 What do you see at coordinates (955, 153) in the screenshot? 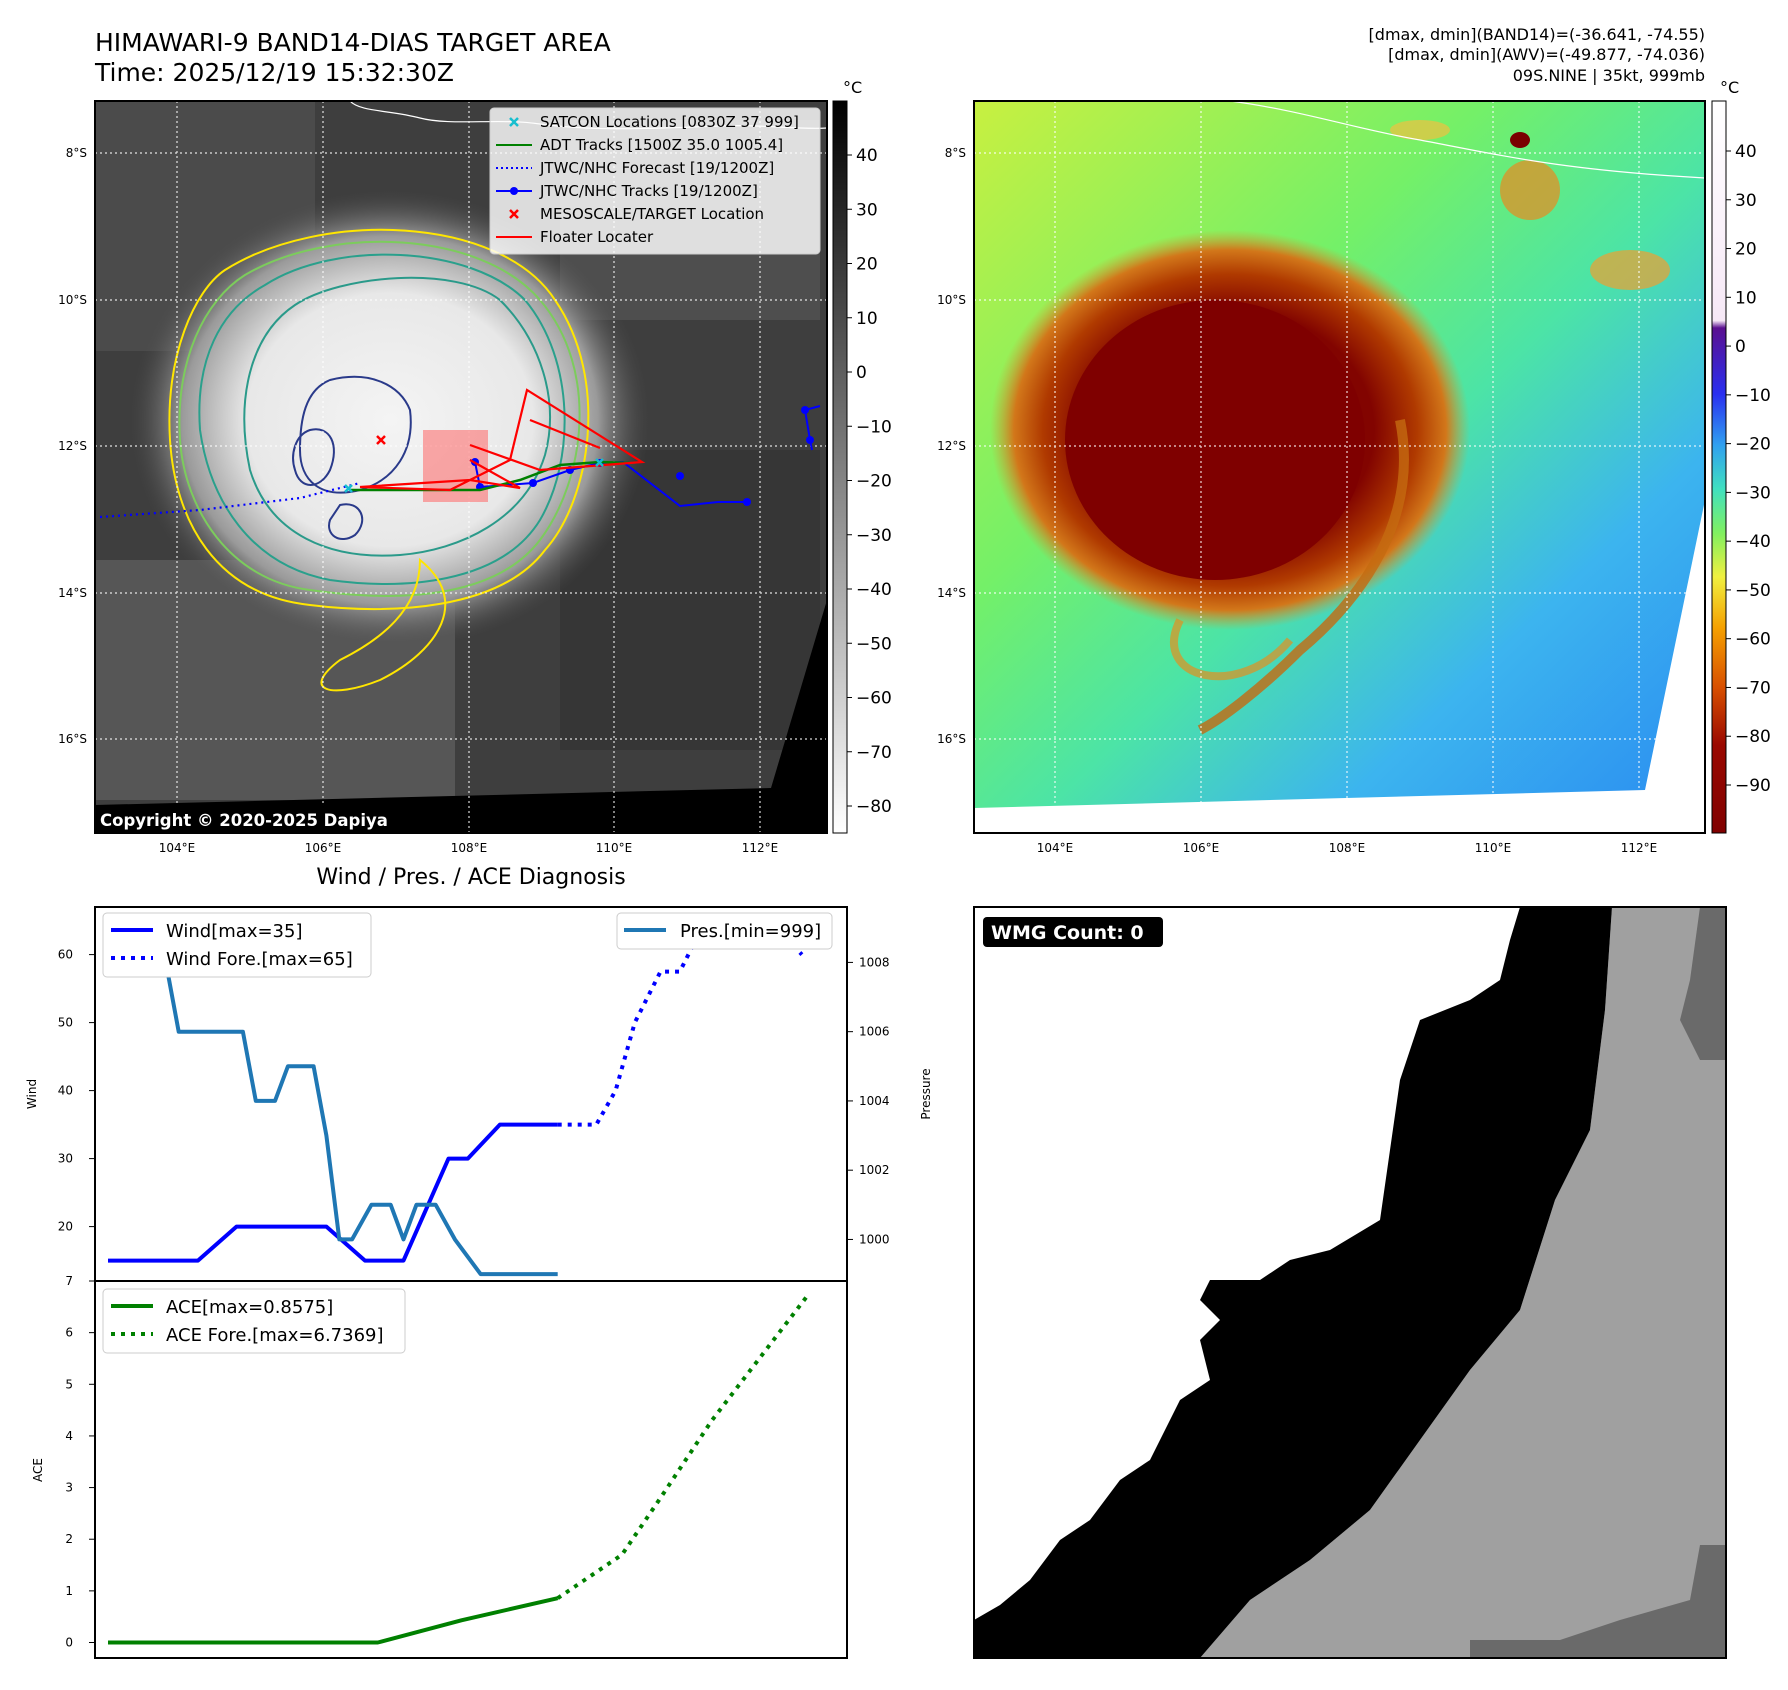
I see `awv-lat-label: 8°S` at bounding box center [955, 153].